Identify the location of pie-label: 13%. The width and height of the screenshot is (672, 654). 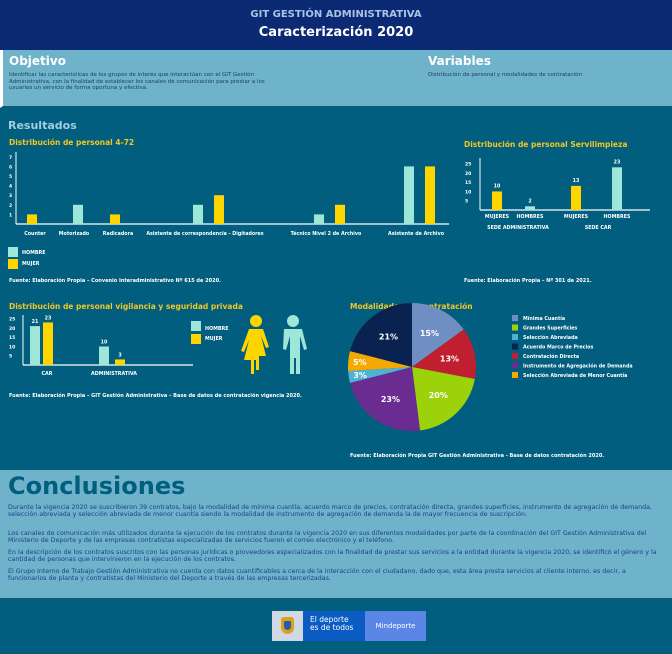
(449, 359).